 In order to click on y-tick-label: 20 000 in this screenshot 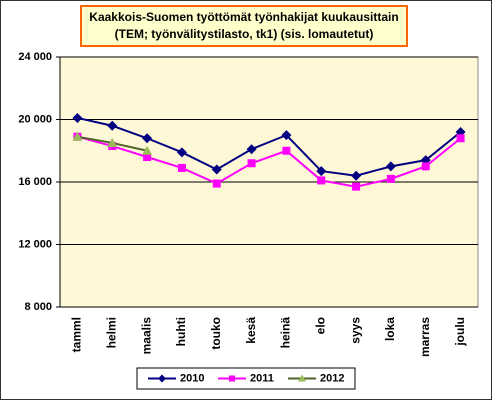, I will do `click(35, 119)`.